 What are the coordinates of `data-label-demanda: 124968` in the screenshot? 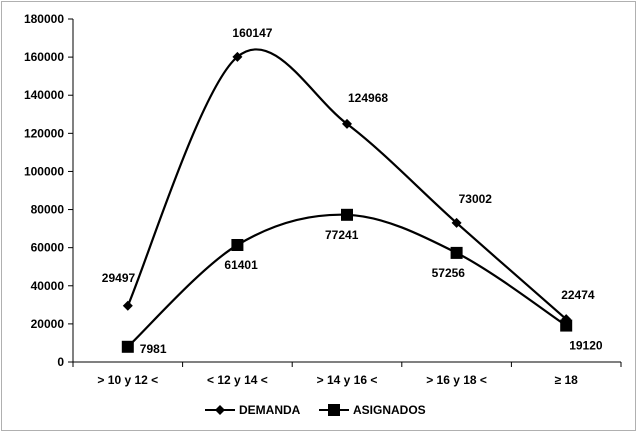 It's located at (368, 98).